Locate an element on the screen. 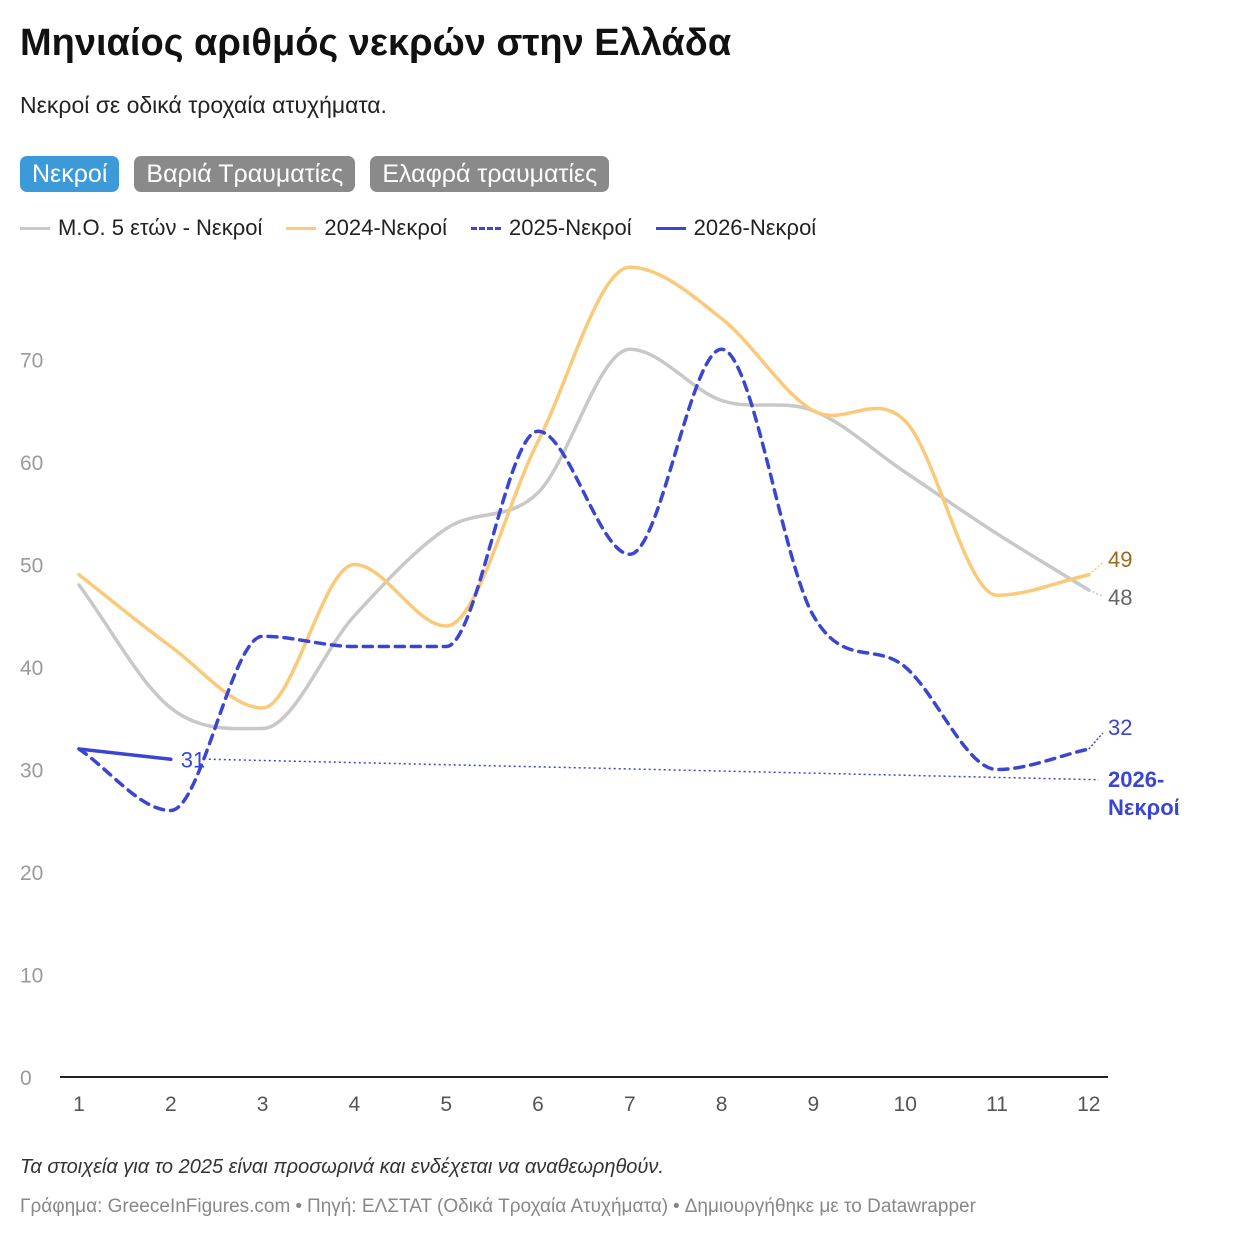 Image resolution: width=1240 pixels, height=1240 pixels. legend-label-2024: 2024-Νεκροί is located at coordinates (385, 227).